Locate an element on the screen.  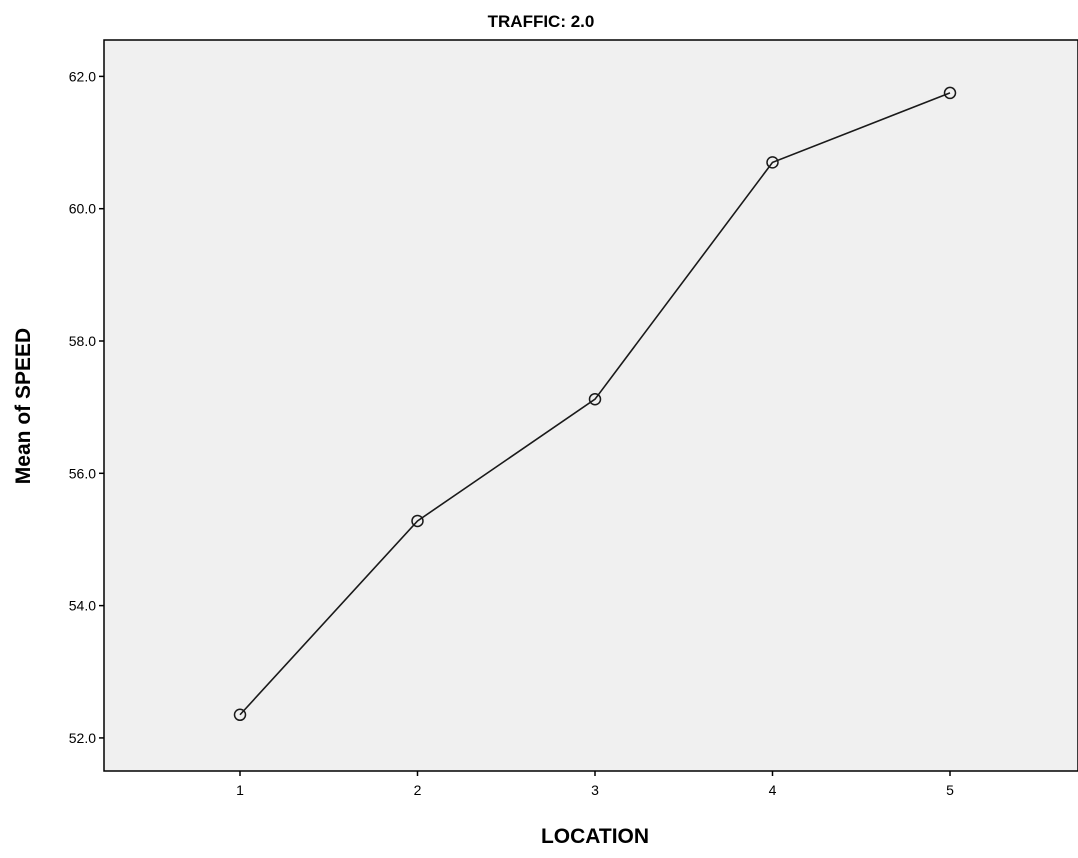
x-axis-ticks: 1 2 3 4 5 is located at coordinates (595, 784).